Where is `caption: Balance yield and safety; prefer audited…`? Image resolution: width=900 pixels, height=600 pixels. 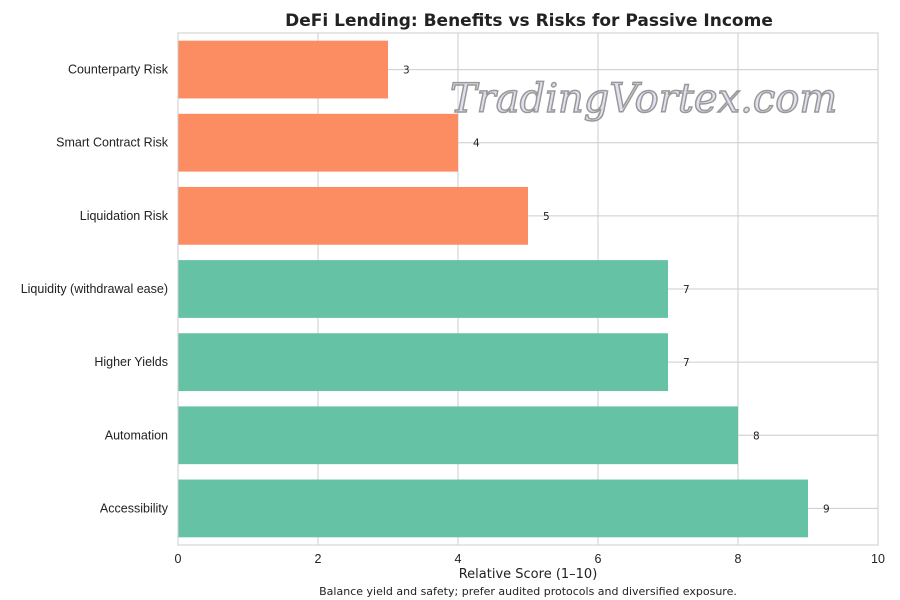 caption: Balance yield and safety; prefer audited… is located at coordinates (528, 591).